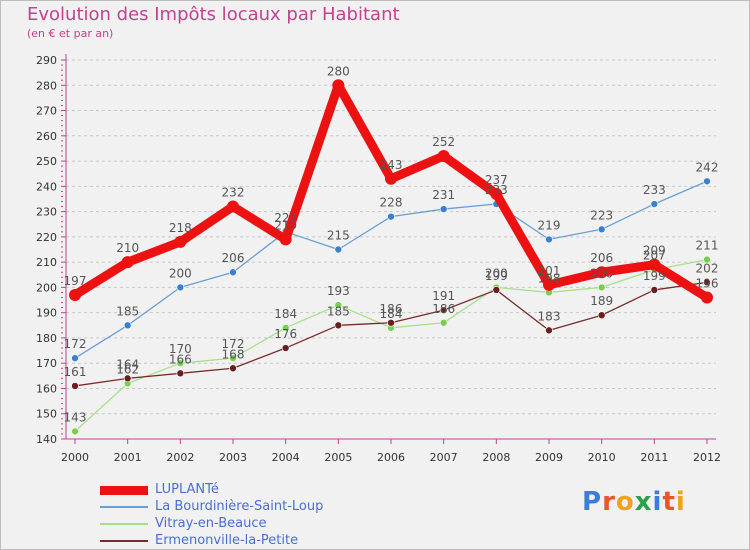 The image size is (750, 550). I want to click on data-label: 252, so click(443, 142).